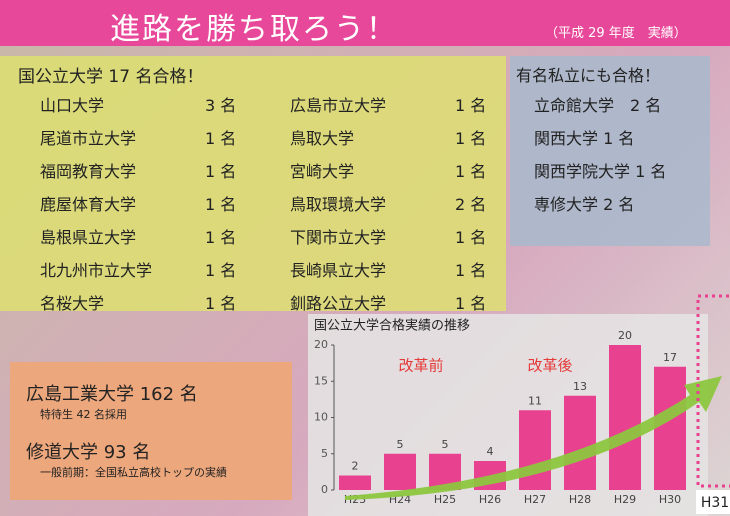 The width and height of the screenshot is (730, 516). Describe the element at coordinates (338, 237) in the screenshot. I see `school-name: 下関市立大学` at that location.